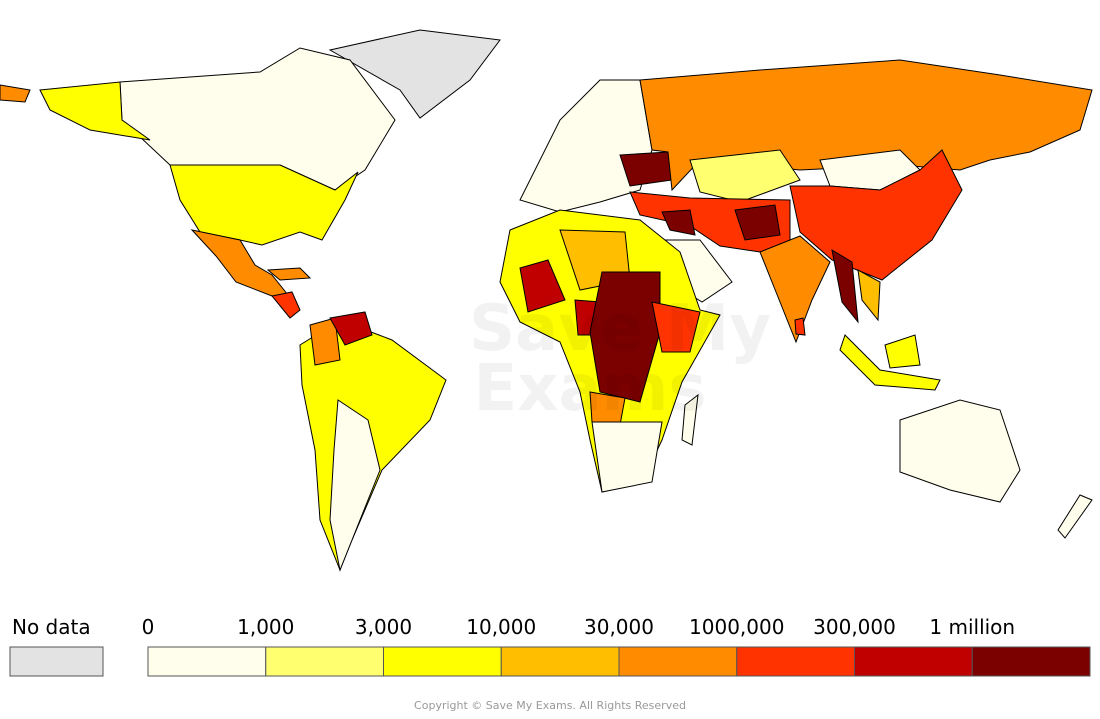 This screenshot has width=1100, height=719. What do you see at coordinates (51, 627) in the screenshot?
I see `legend-label: No data` at bounding box center [51, 627].